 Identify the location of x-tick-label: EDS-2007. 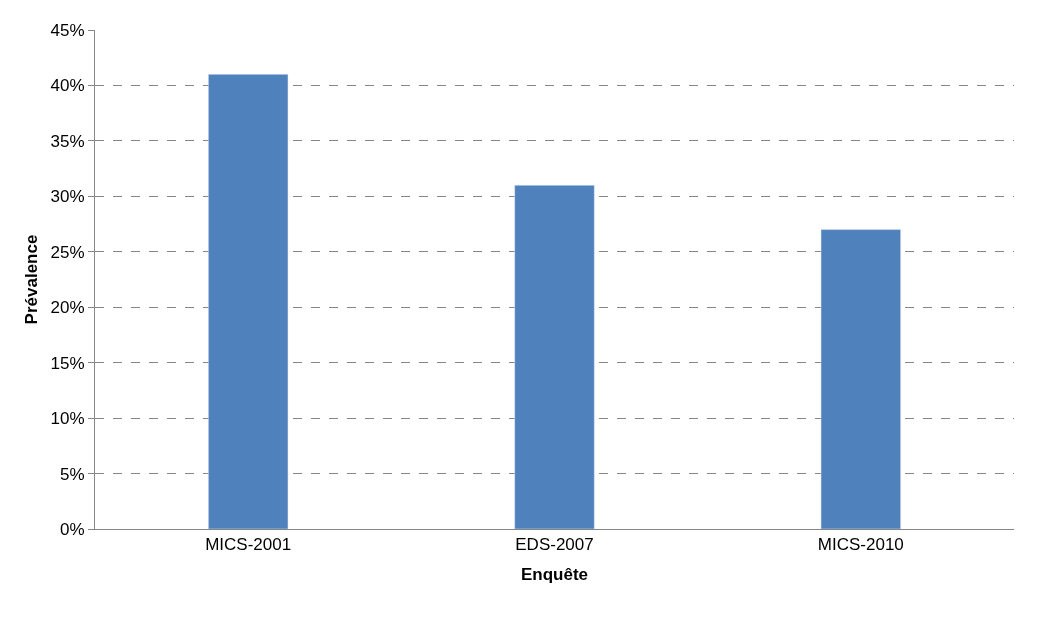
(554, 545).